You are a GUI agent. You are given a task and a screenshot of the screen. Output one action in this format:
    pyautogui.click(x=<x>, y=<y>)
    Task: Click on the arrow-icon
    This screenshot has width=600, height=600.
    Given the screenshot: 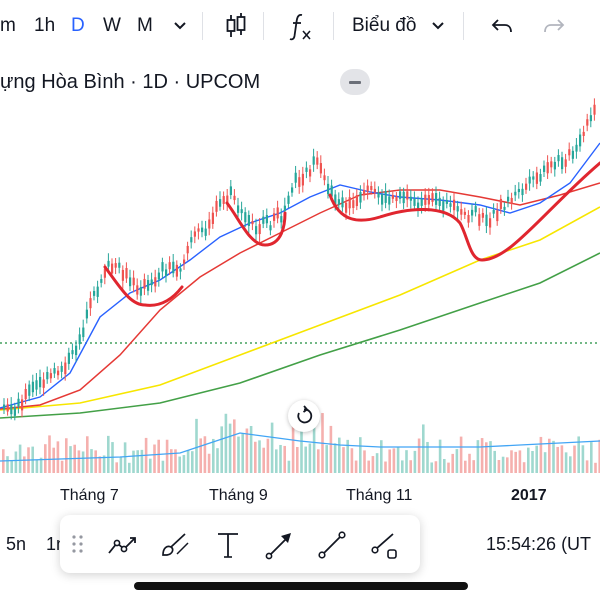 What is the action you would take?
    pyautogui.click(x=280, y=545)
    